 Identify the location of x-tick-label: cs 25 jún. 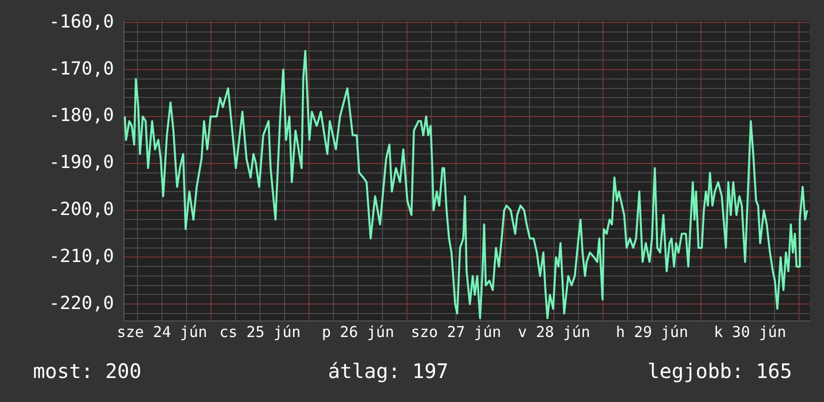
(260, 331).